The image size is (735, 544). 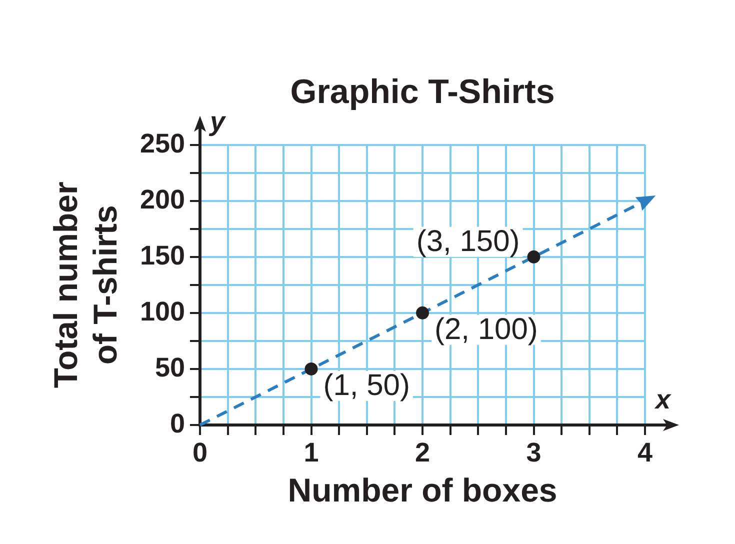 I want to click on chart-title: Graphic T-Shirts, so click(x=422, y=91).